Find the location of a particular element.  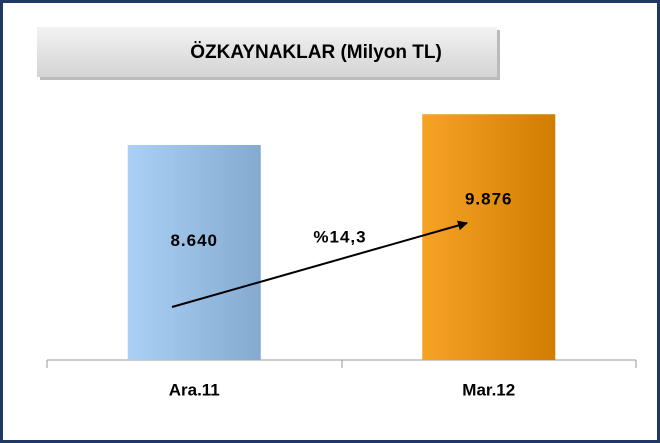

value-label: 8.640 is located at coordinates (194, 240).